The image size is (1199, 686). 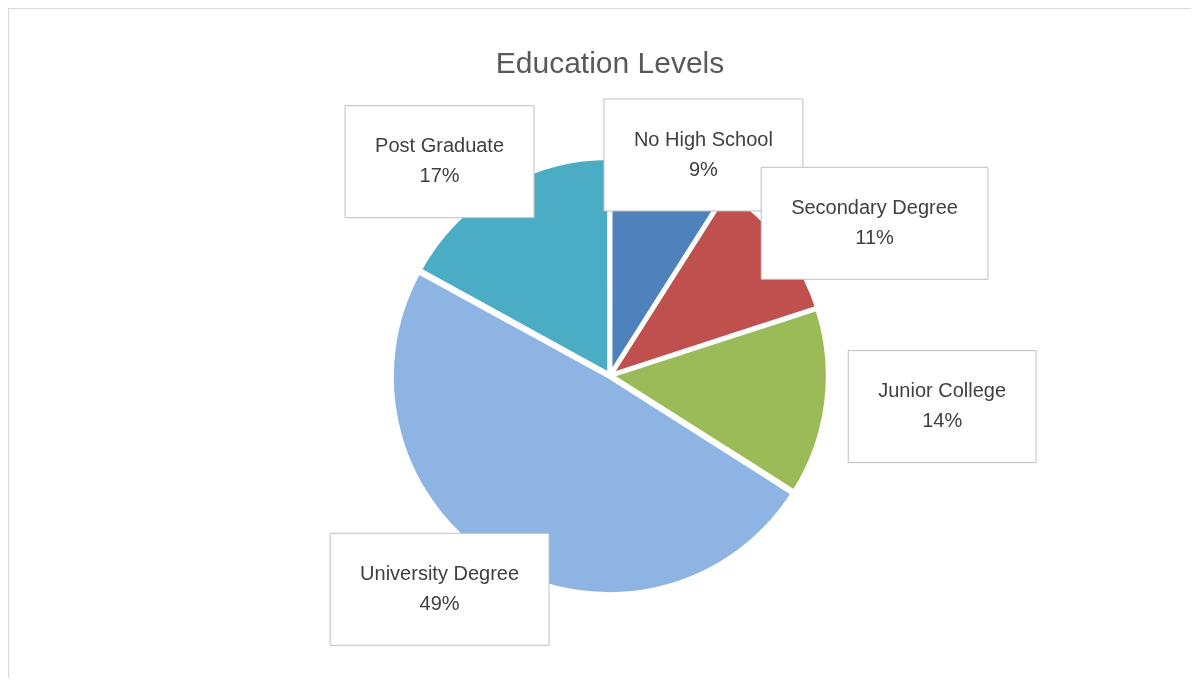 I want to click on data-label: 49%, so click(x=439, y=602).